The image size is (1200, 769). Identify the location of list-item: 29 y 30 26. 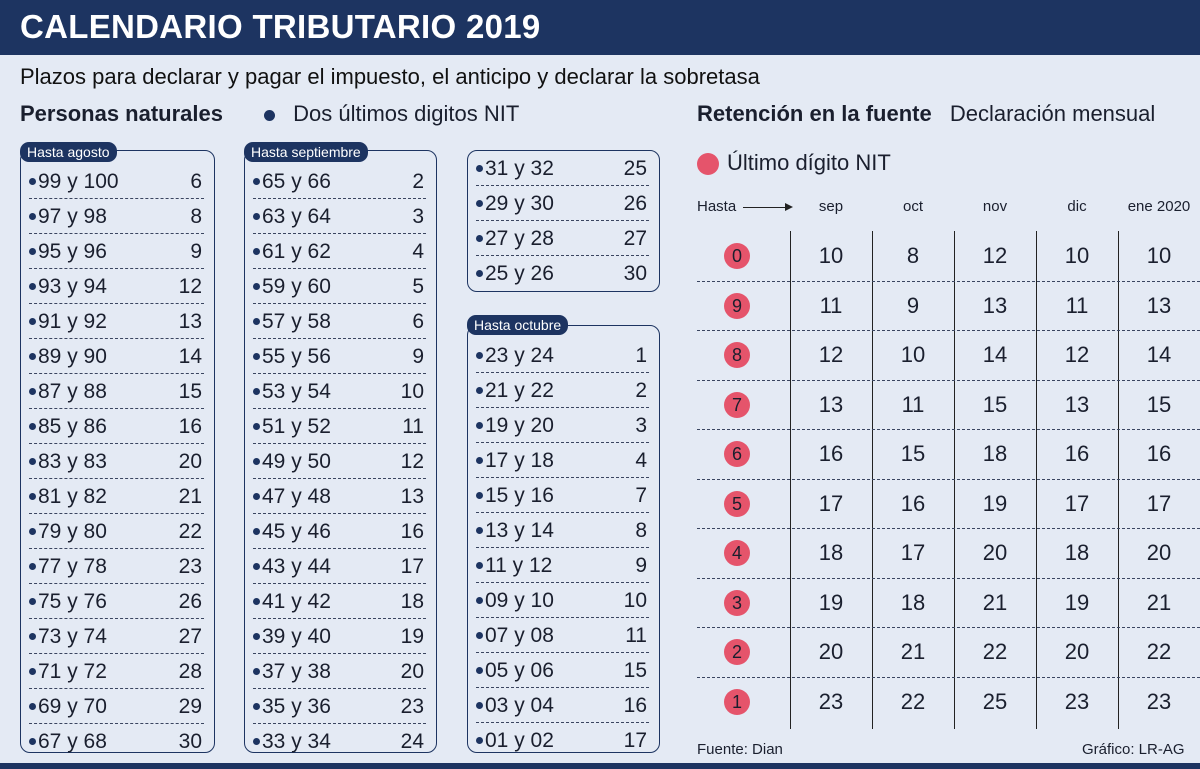
(562, 203).